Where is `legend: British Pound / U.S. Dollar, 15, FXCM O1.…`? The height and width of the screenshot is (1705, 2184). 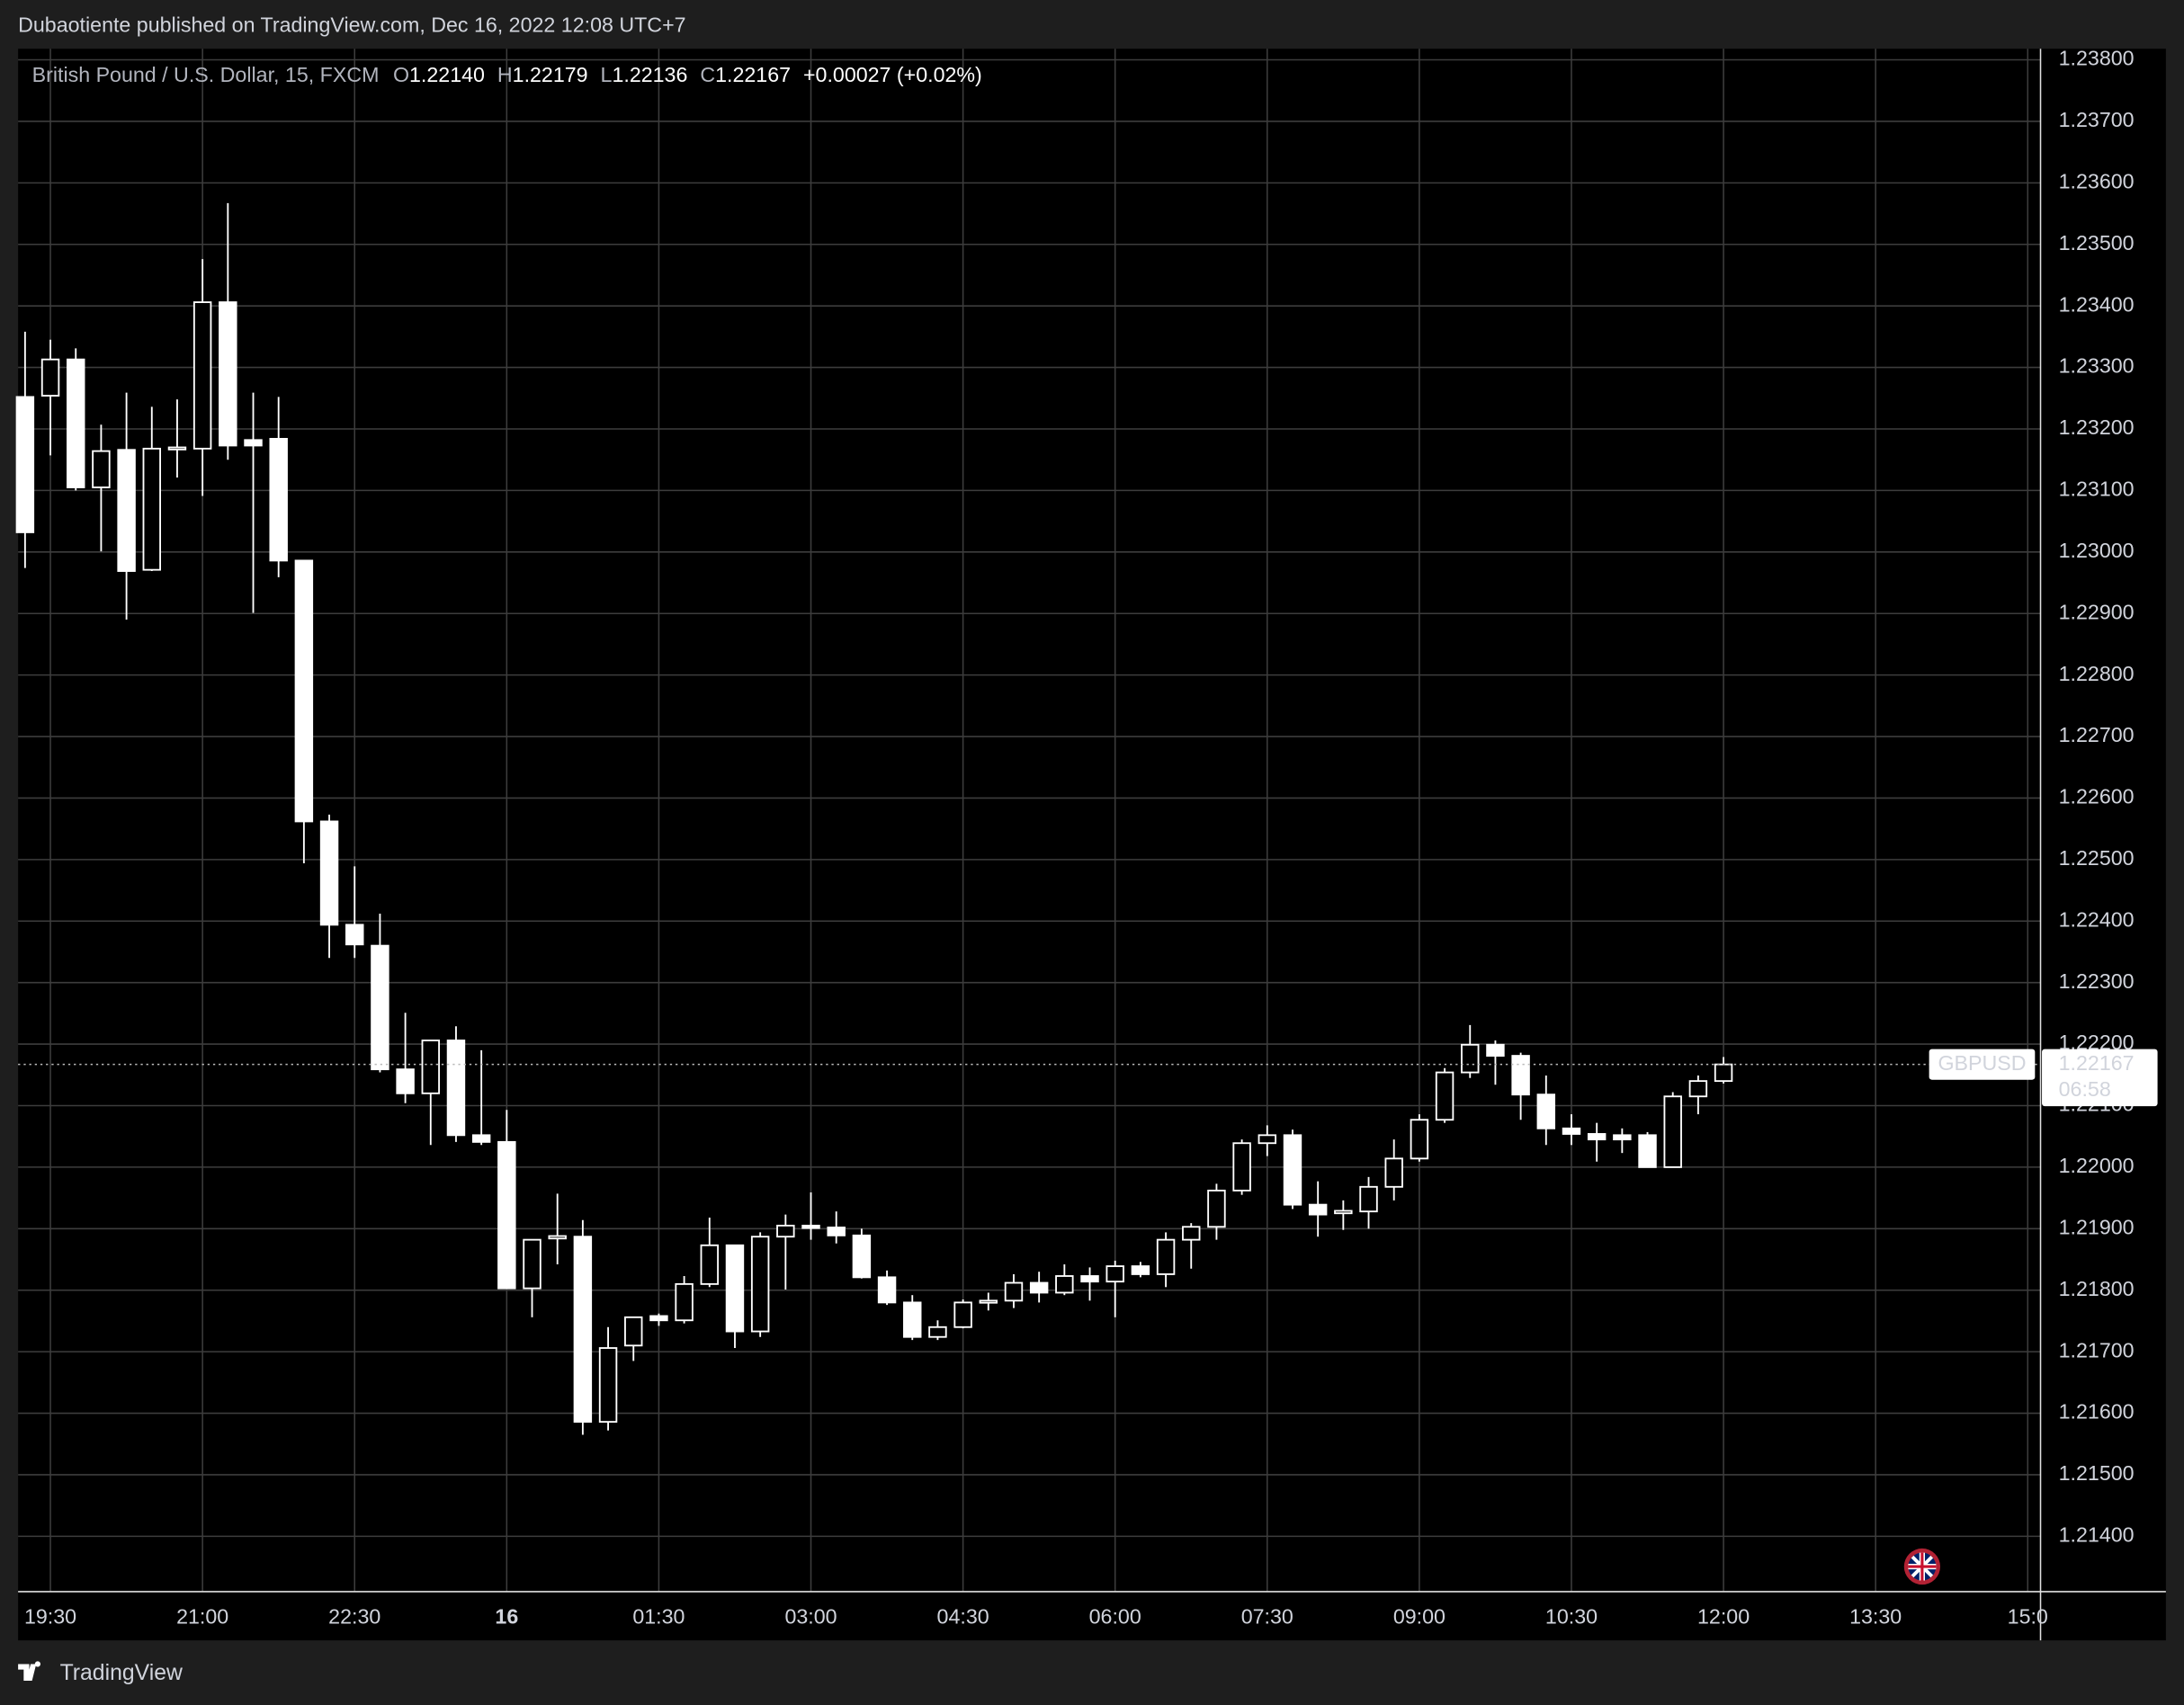 legend: British Pound / U.S. Dollar, 15, FXCM O1.… is located at coordinates (507, 74).